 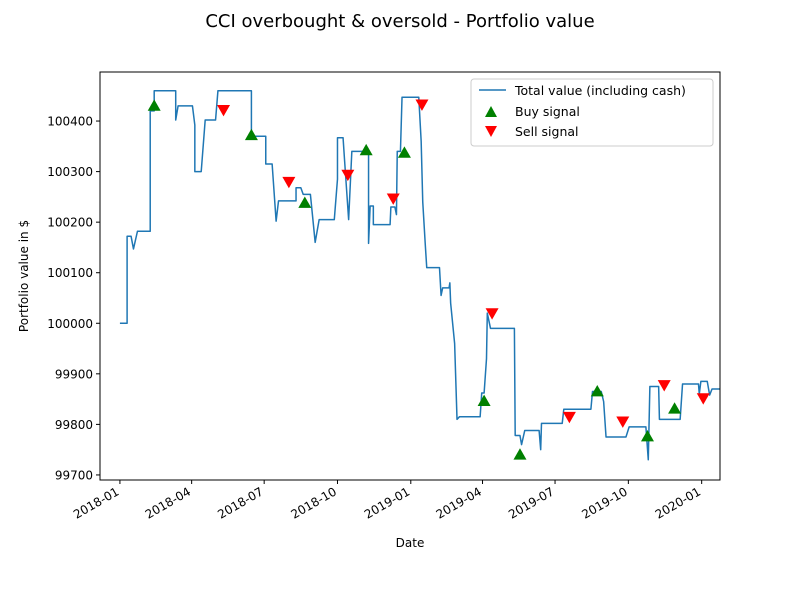 I want to click on legend-box, so click(x=592, y=112).